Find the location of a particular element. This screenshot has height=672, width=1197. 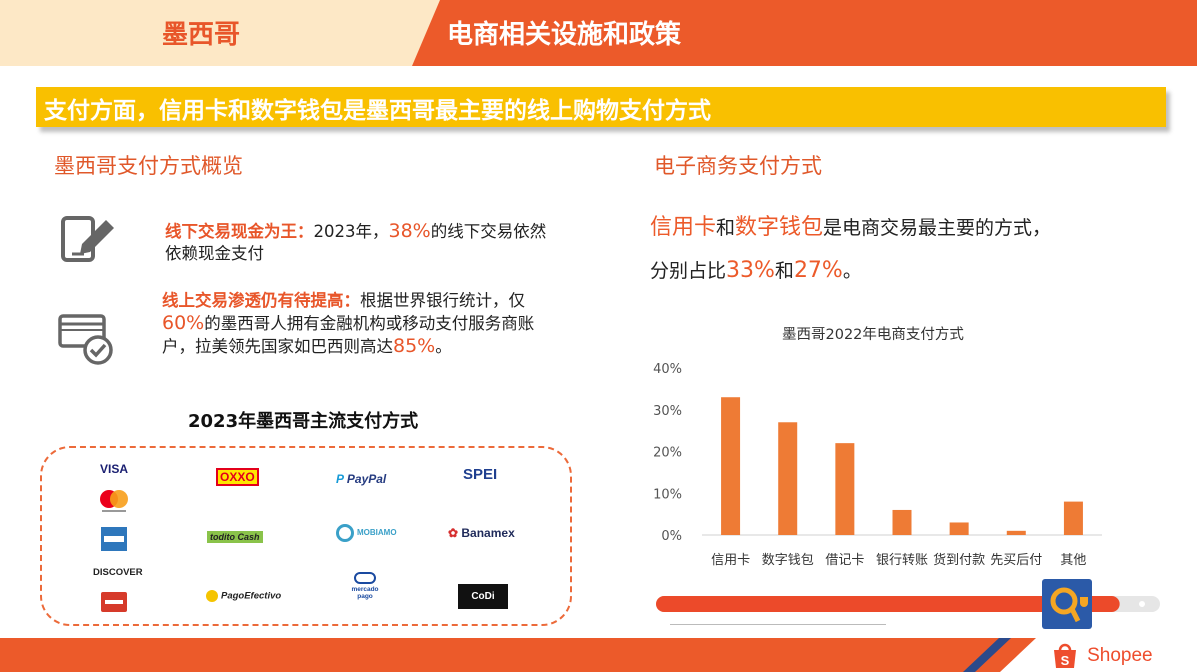

codi-logo: CoDi is located at coordinates (483, 596).